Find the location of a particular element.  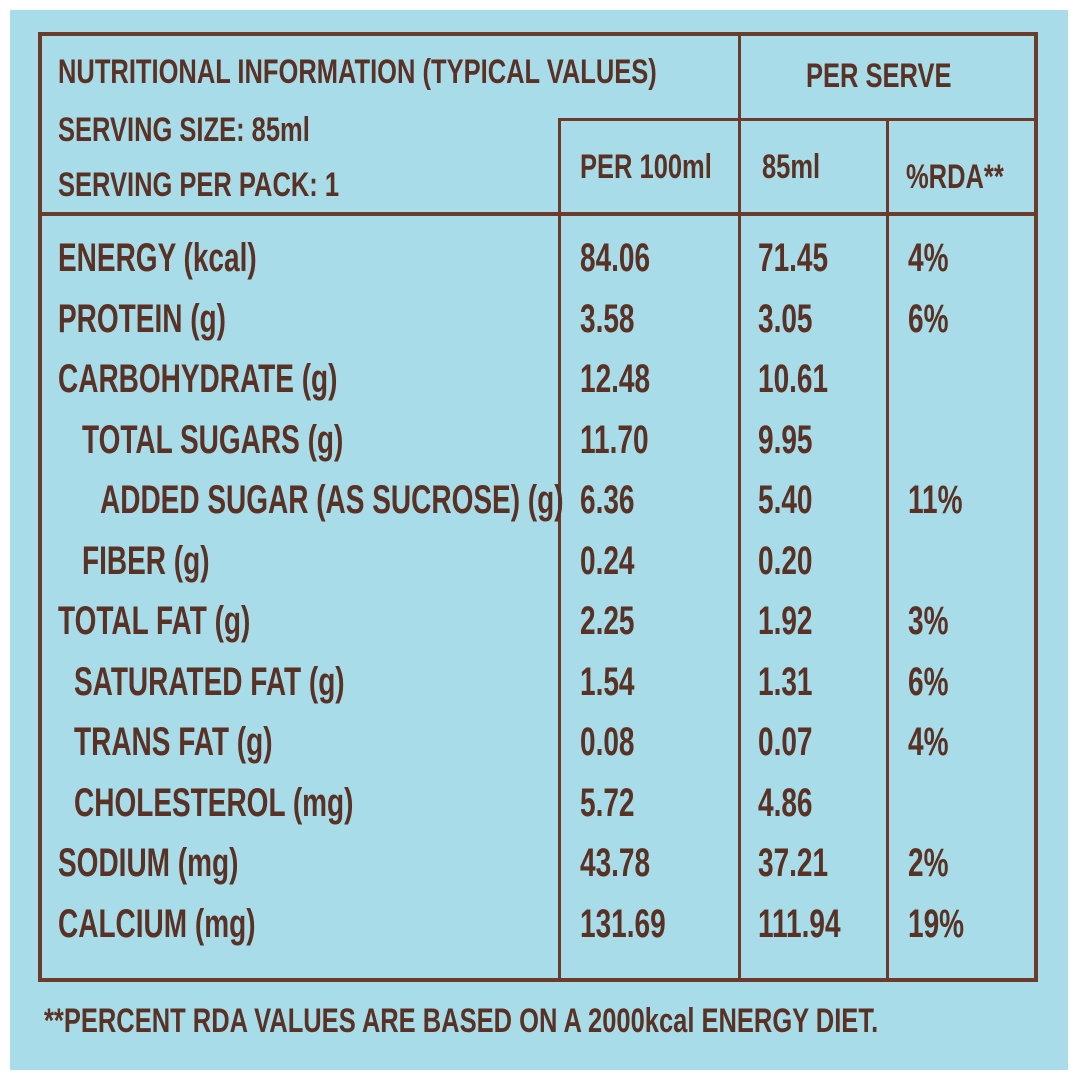

nutrient-name: CHOLESTEROL (mg) is located at coordinates (214, 803).